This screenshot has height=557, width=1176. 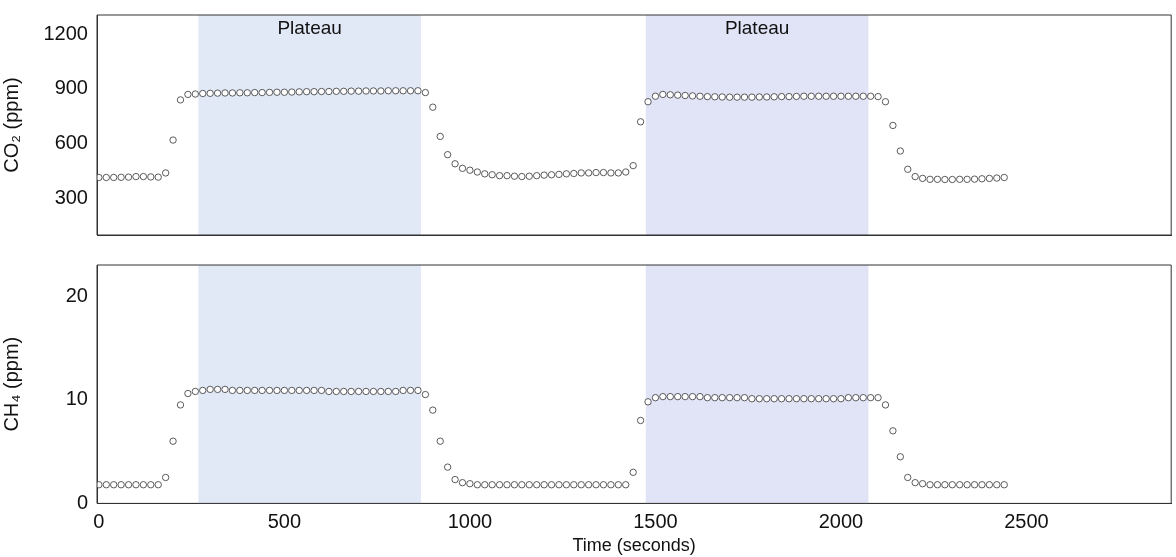 What do you see at coordinates (1026, 520) in the screenshot?
I see `x-tick-label: 2500` at bounding box center [1026, 520].